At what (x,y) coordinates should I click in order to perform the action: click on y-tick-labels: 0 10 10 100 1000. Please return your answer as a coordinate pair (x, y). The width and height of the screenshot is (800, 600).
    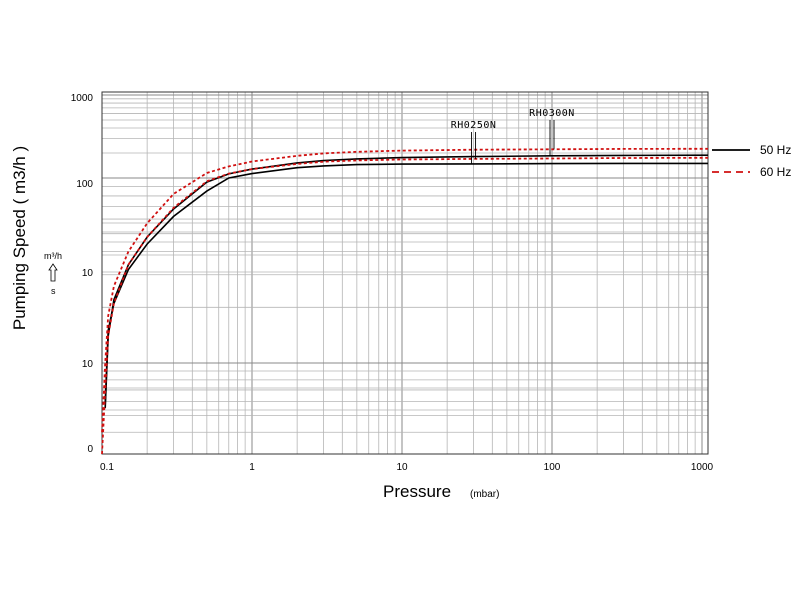
    Looking at the image, I should click on (82, 274).